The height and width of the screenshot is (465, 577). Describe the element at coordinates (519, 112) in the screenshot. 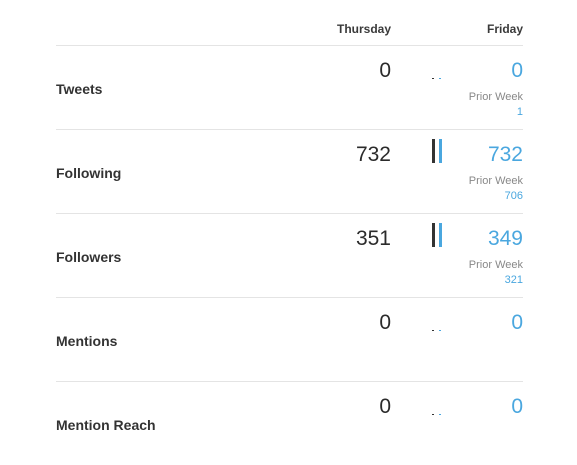

I see `prior-week-value: 1` at that location.